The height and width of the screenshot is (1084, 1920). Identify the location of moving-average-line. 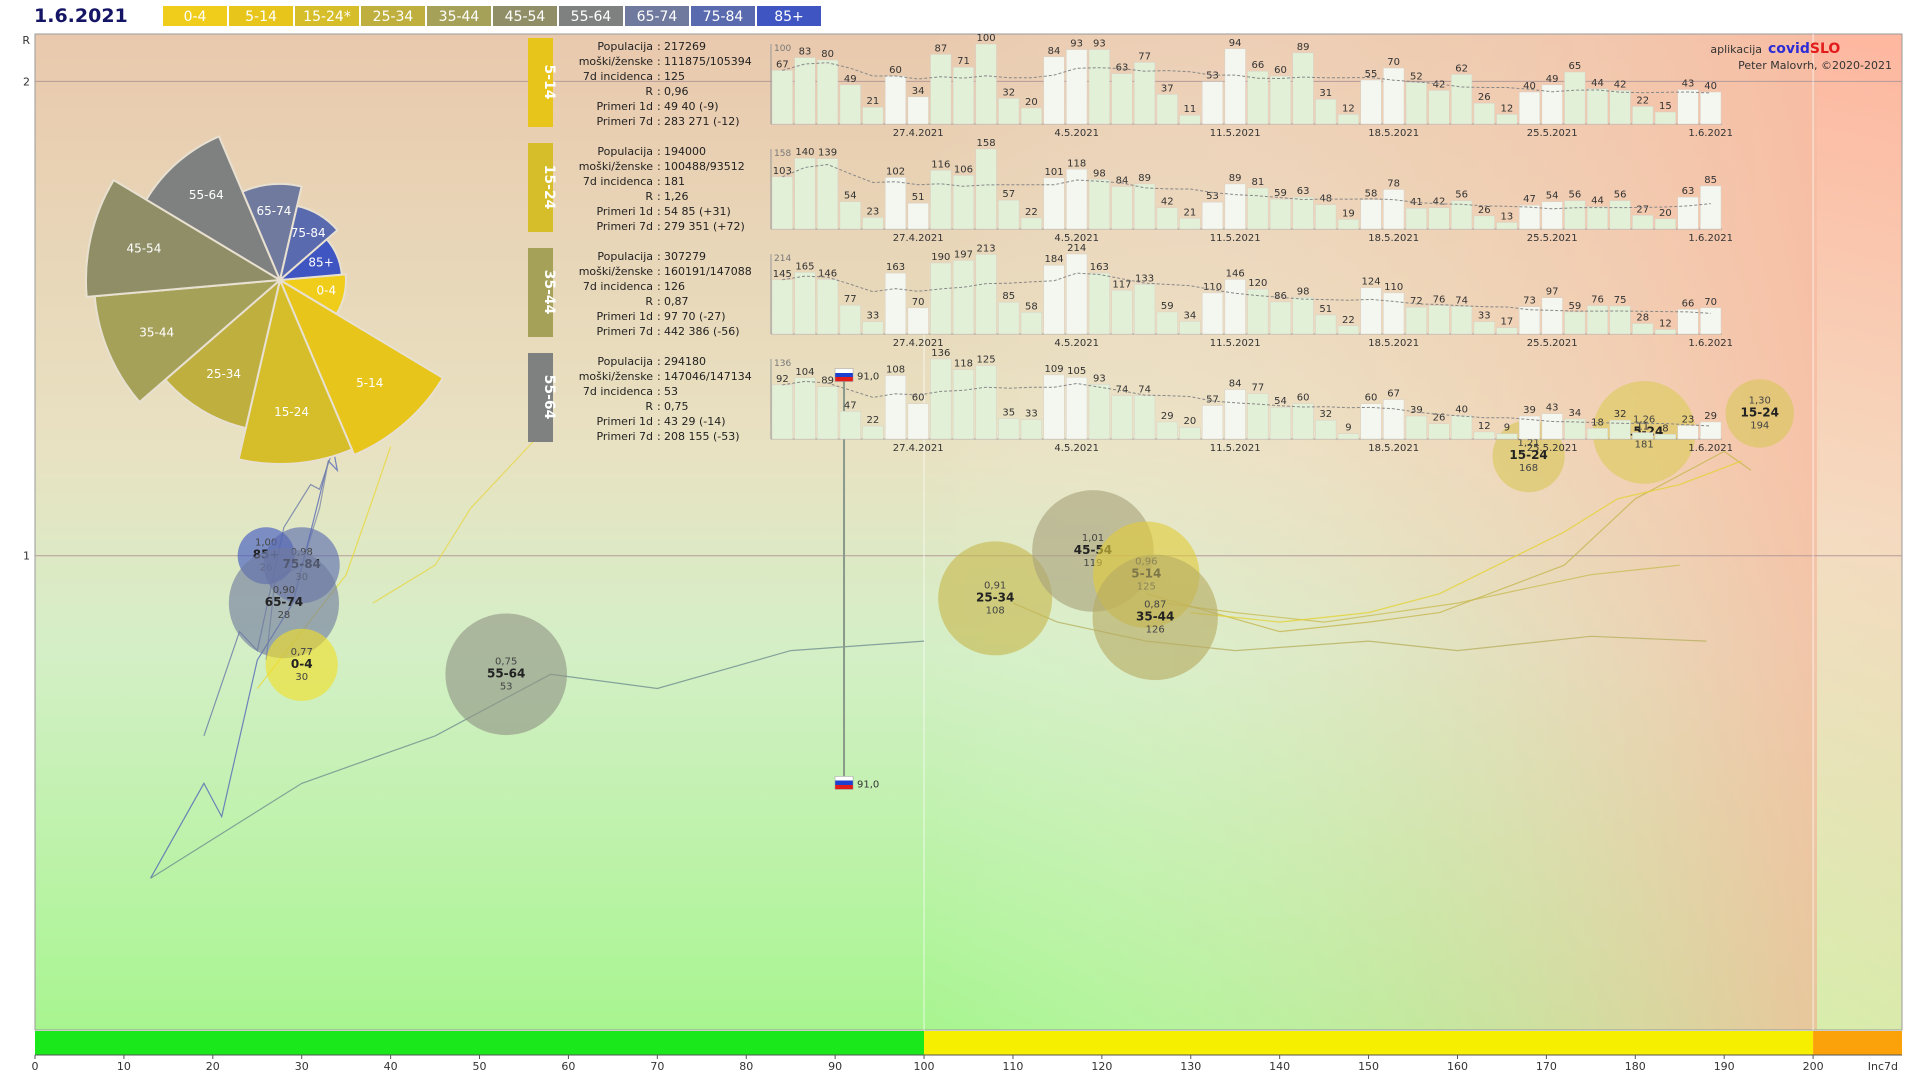
(1246, 293).